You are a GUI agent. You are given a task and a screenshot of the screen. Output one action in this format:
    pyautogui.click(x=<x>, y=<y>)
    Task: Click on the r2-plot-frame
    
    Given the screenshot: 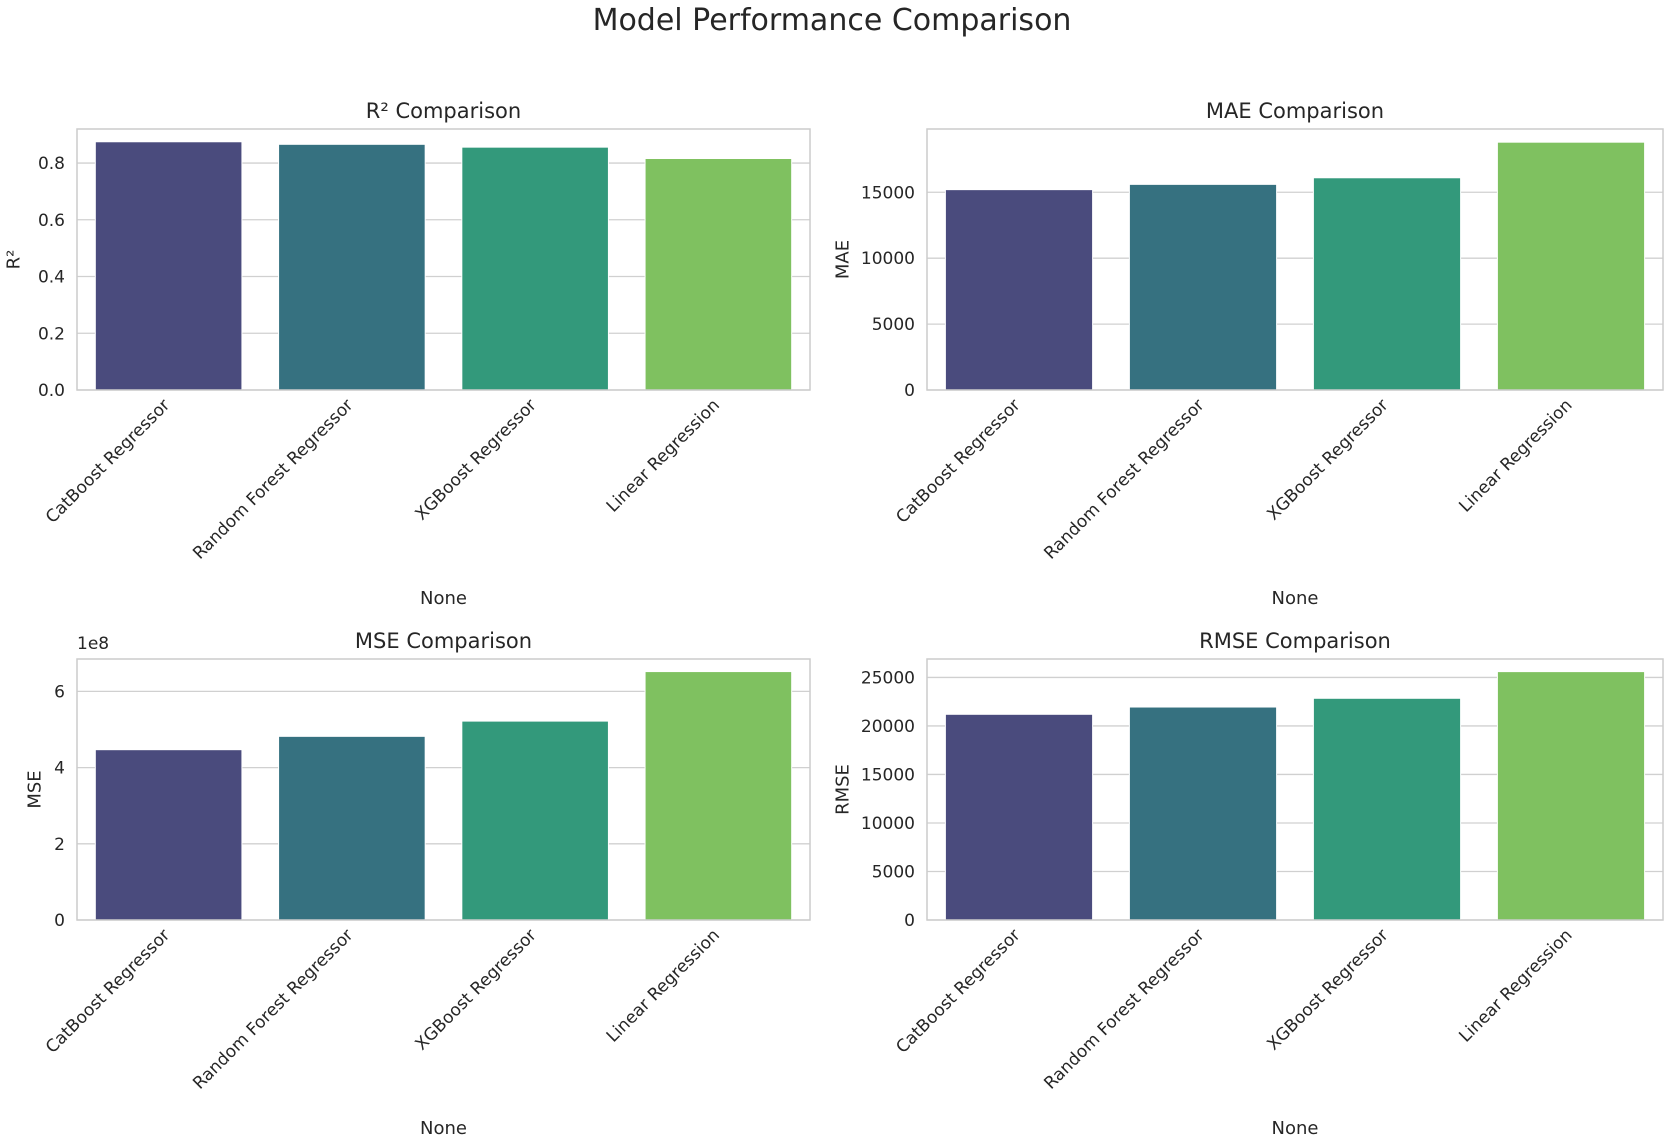 What is the action you would take?
    pyautogui.click(x=443, y=259)
    